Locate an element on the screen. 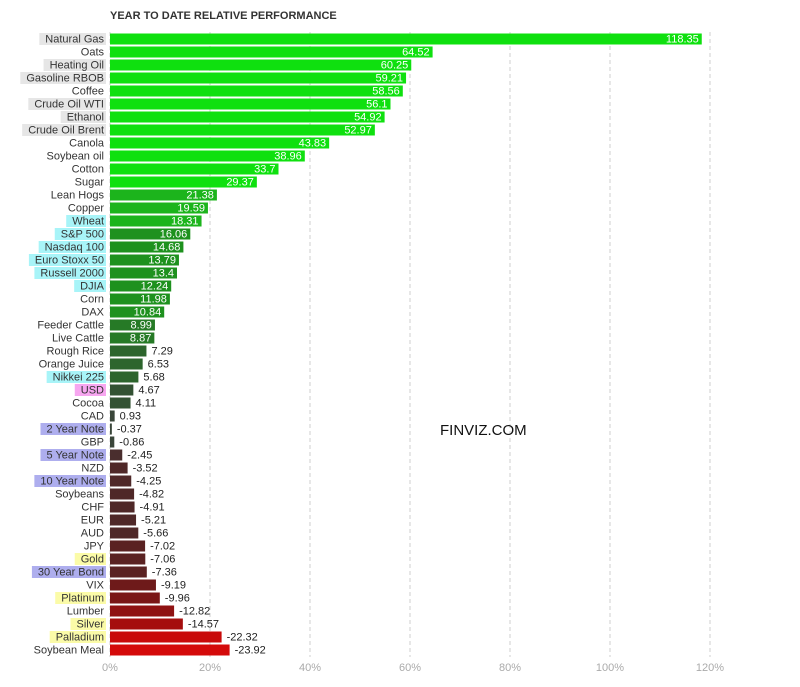 This screenshot has width=800, height=687. value-label: 5.68 is located at coordinates (153, 377).